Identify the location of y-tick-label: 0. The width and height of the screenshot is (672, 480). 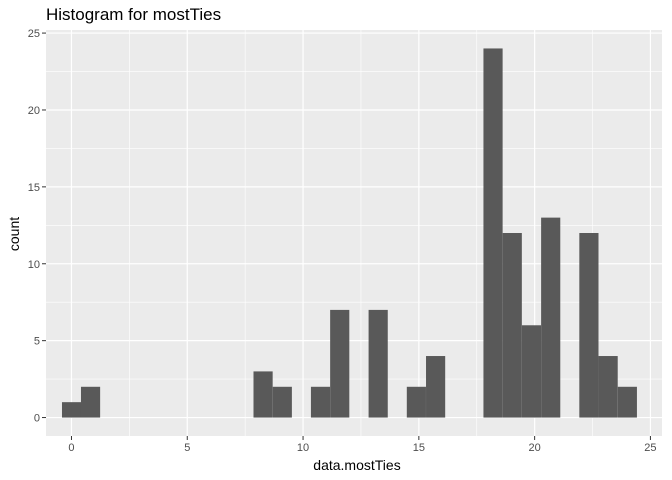
(37, 419).